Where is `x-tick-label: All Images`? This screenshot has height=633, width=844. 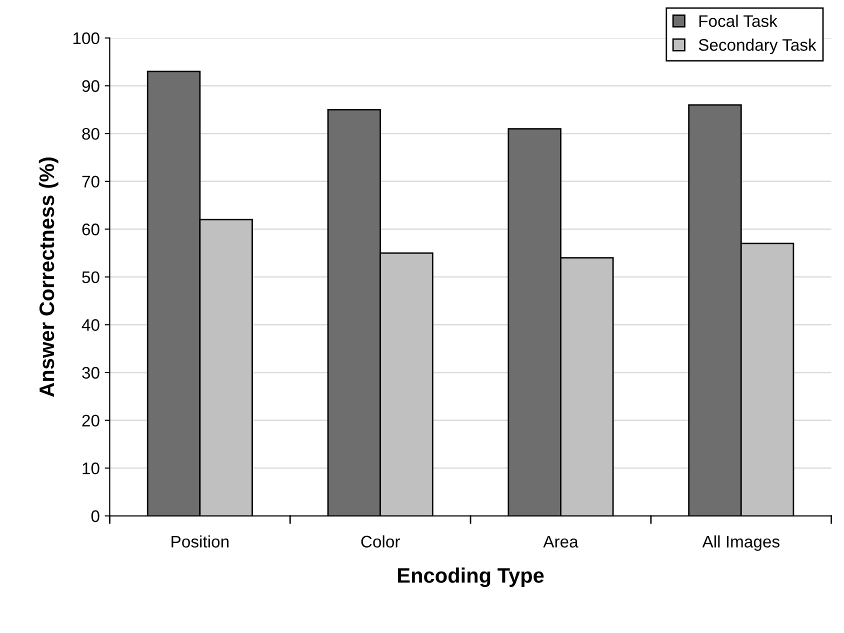
x-tick-label: All Images is located at coordinates (741, 543).